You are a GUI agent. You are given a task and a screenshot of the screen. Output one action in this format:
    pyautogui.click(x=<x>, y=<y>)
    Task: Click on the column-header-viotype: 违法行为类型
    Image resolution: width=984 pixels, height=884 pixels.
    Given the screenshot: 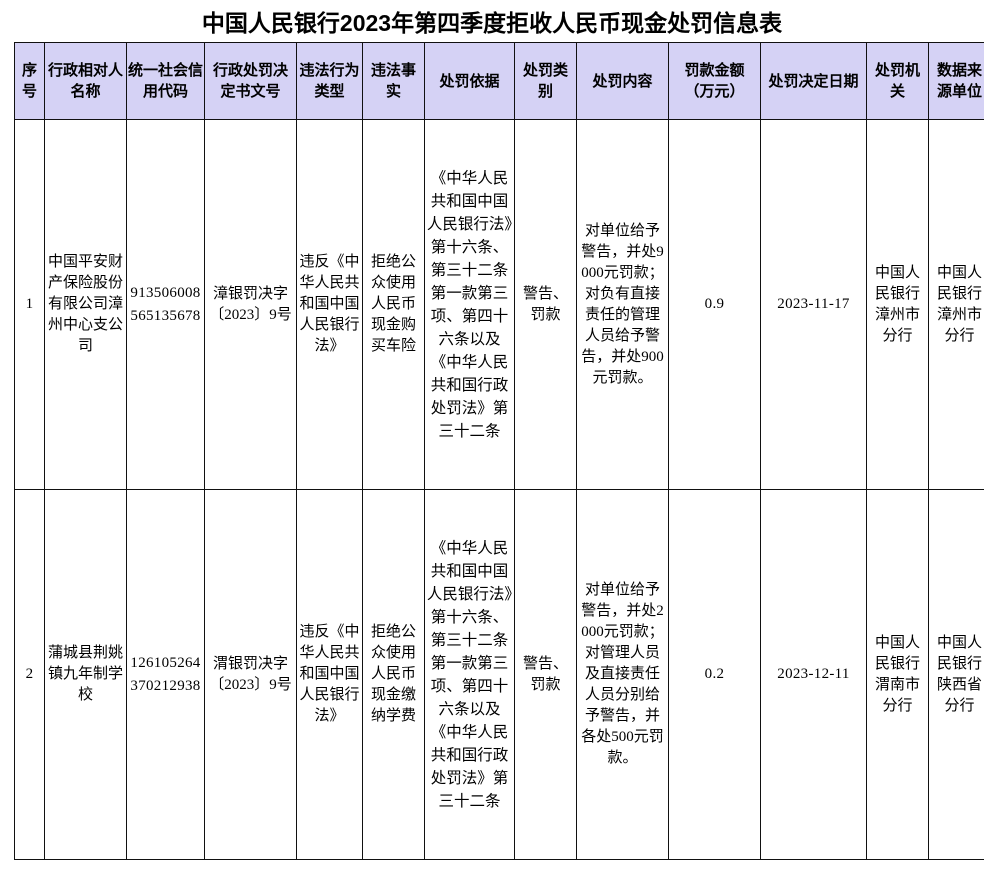 What is the action you would take?
    pyautogui.click(x=329, y=81)
    